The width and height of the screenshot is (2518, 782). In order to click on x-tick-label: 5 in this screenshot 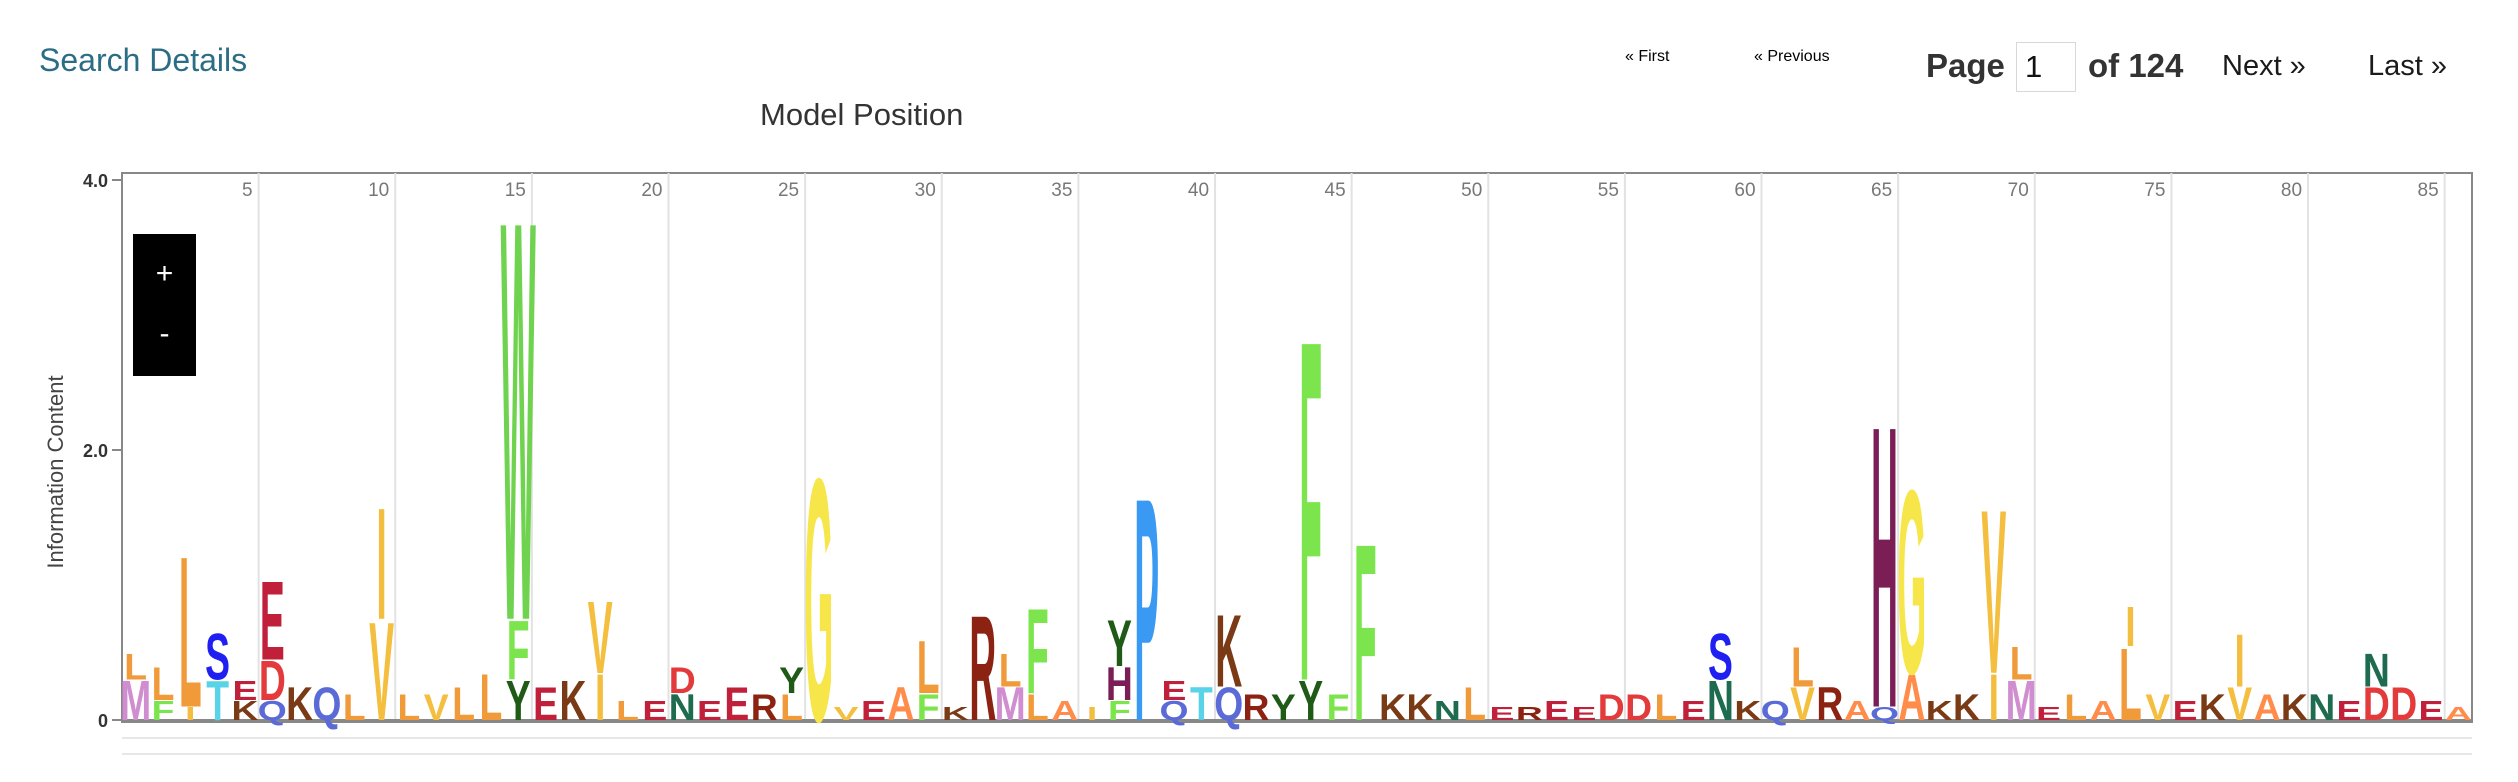, I will do `click(247, 190)`.